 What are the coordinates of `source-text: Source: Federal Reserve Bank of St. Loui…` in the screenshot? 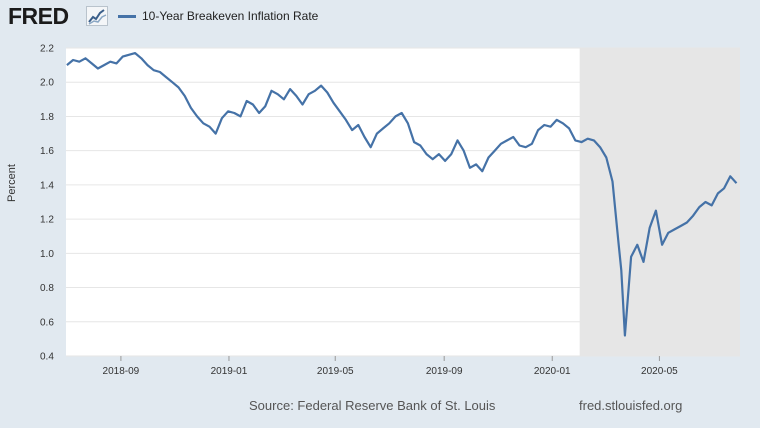 It's located at (372, 405).